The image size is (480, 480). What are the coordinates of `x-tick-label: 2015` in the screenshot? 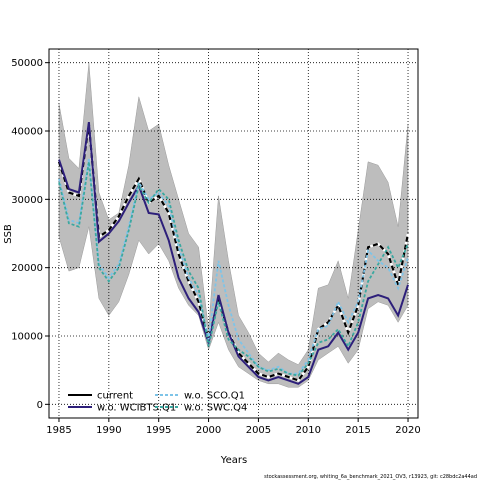 It's located at (357, 430).